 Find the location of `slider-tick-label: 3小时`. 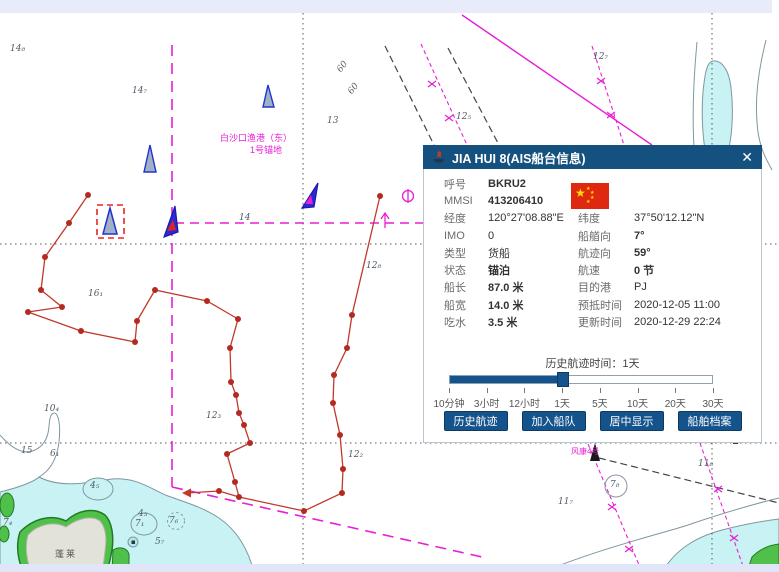

slider-tick-label: 3小时 is located at coordinates (486, 404).